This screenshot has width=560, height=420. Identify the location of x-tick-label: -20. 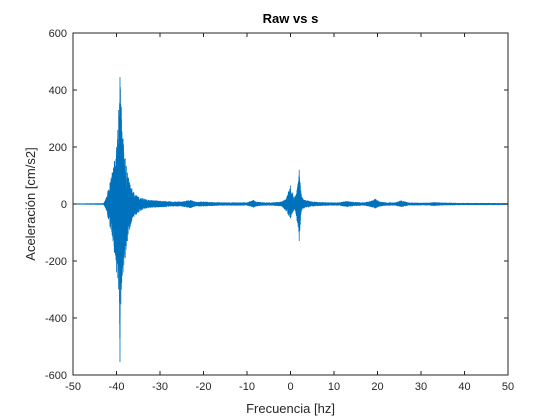
(204, 387).